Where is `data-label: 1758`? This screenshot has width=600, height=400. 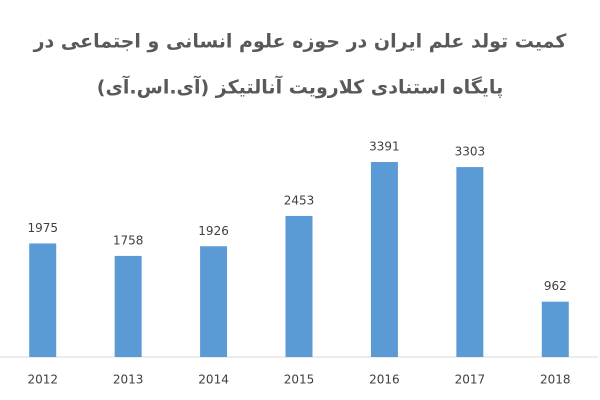 data-label: 1758 is located at coordinates (128, 240).